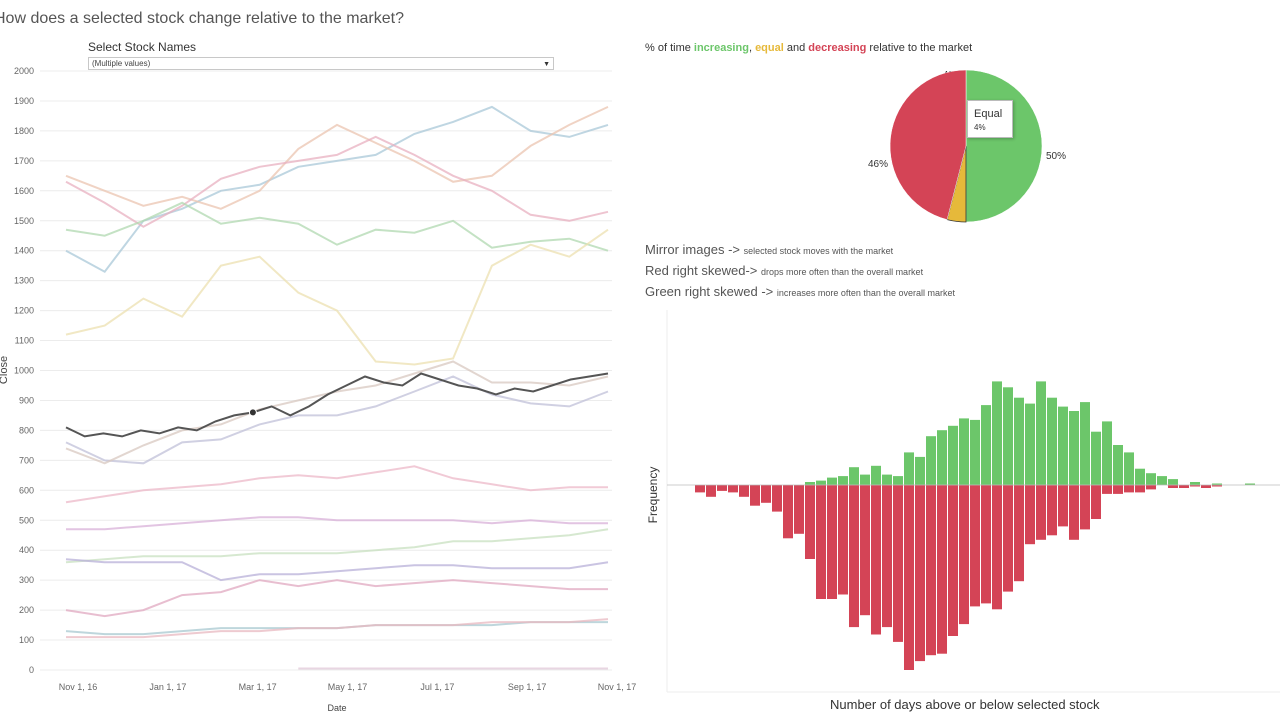 The height and width of the screenshot is (720, 1280). I want to click on y-tick-label: 700, so click(26, 460).